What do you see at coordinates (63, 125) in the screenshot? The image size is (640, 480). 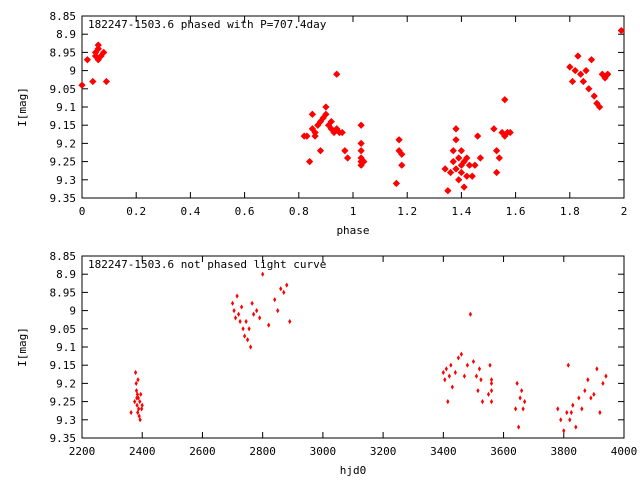 I see `phased-y-tick-label: 9.15` at bounding box center [63, 125].